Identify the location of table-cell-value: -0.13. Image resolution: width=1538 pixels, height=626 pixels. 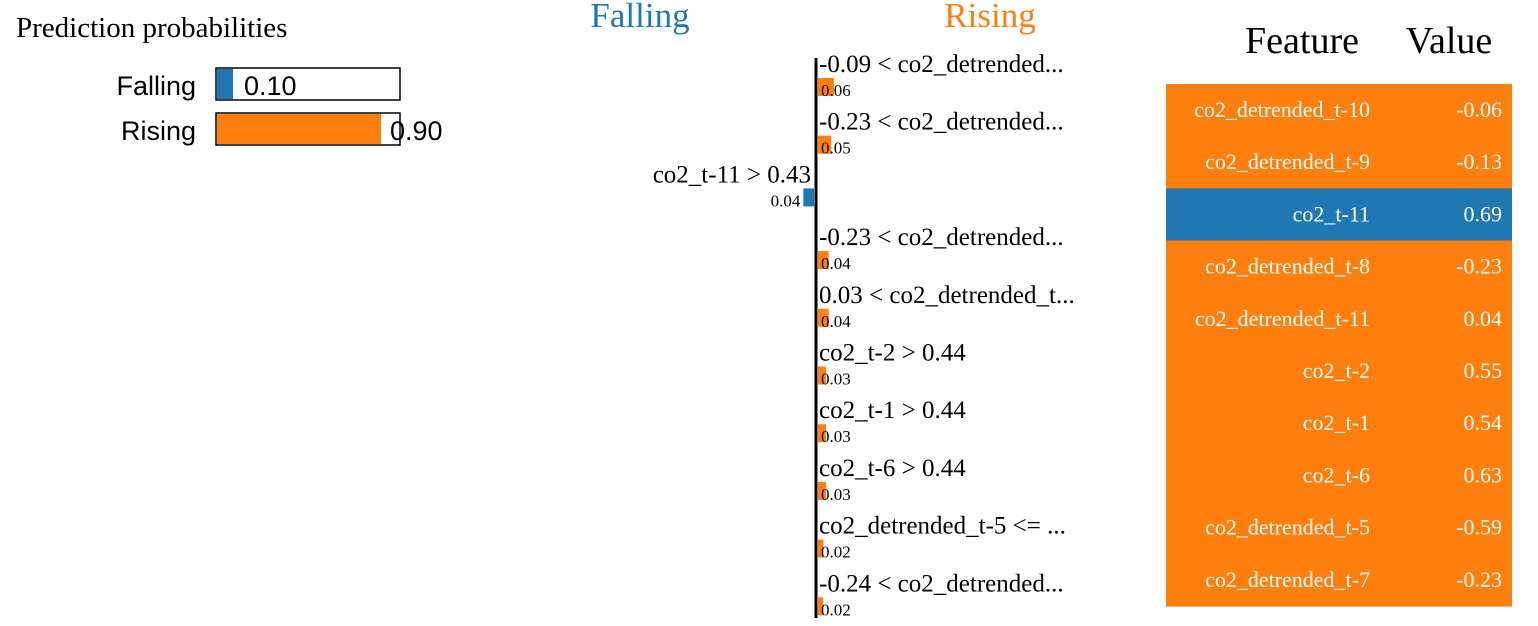
(1479, 161).